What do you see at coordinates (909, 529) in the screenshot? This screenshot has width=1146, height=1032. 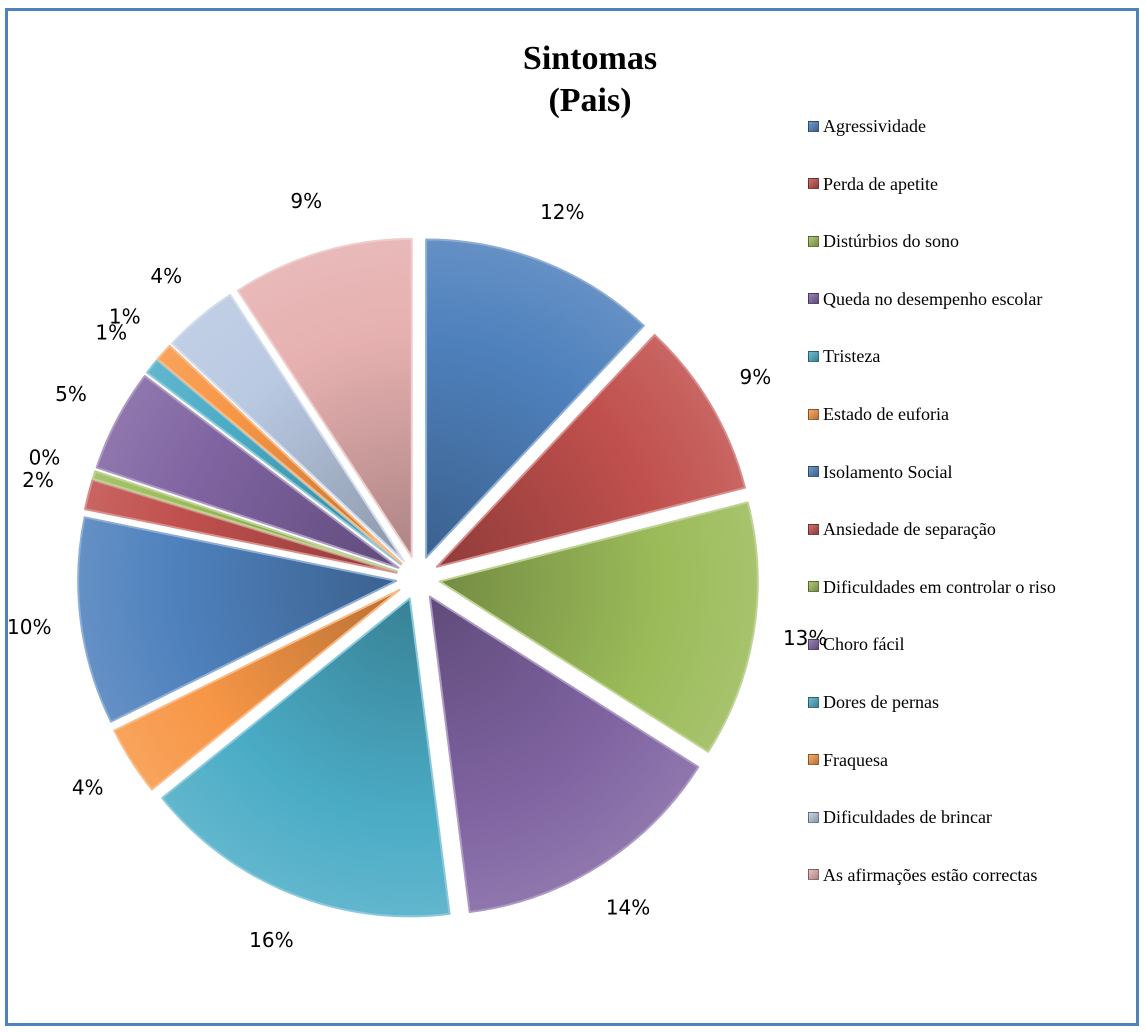 I see `legend-label: Ansiedade de separação` at bounding box center [909, 529].